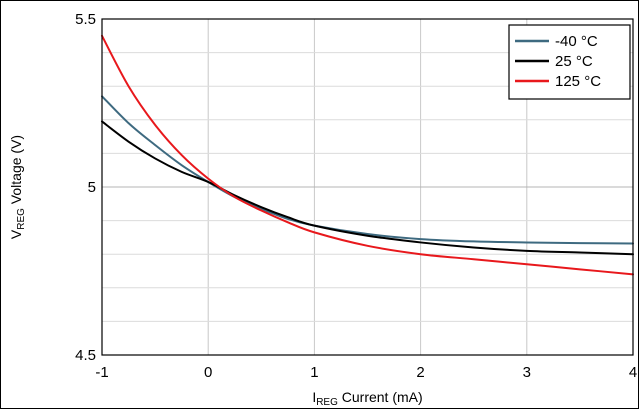 Image resolution: width=639 pixels, height=409 pixels. I want to click on x-axis-label-prefix: I, so click(314, 397).